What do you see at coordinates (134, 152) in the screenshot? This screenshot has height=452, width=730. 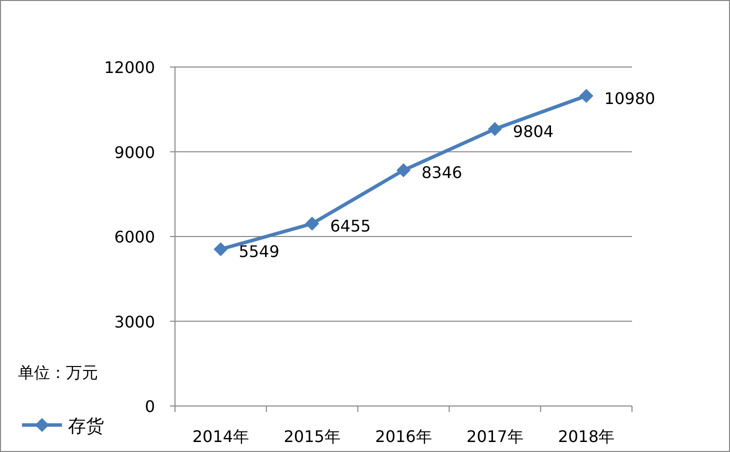 I see `y-tick-label: 9000` at bounding box center [134, 152].